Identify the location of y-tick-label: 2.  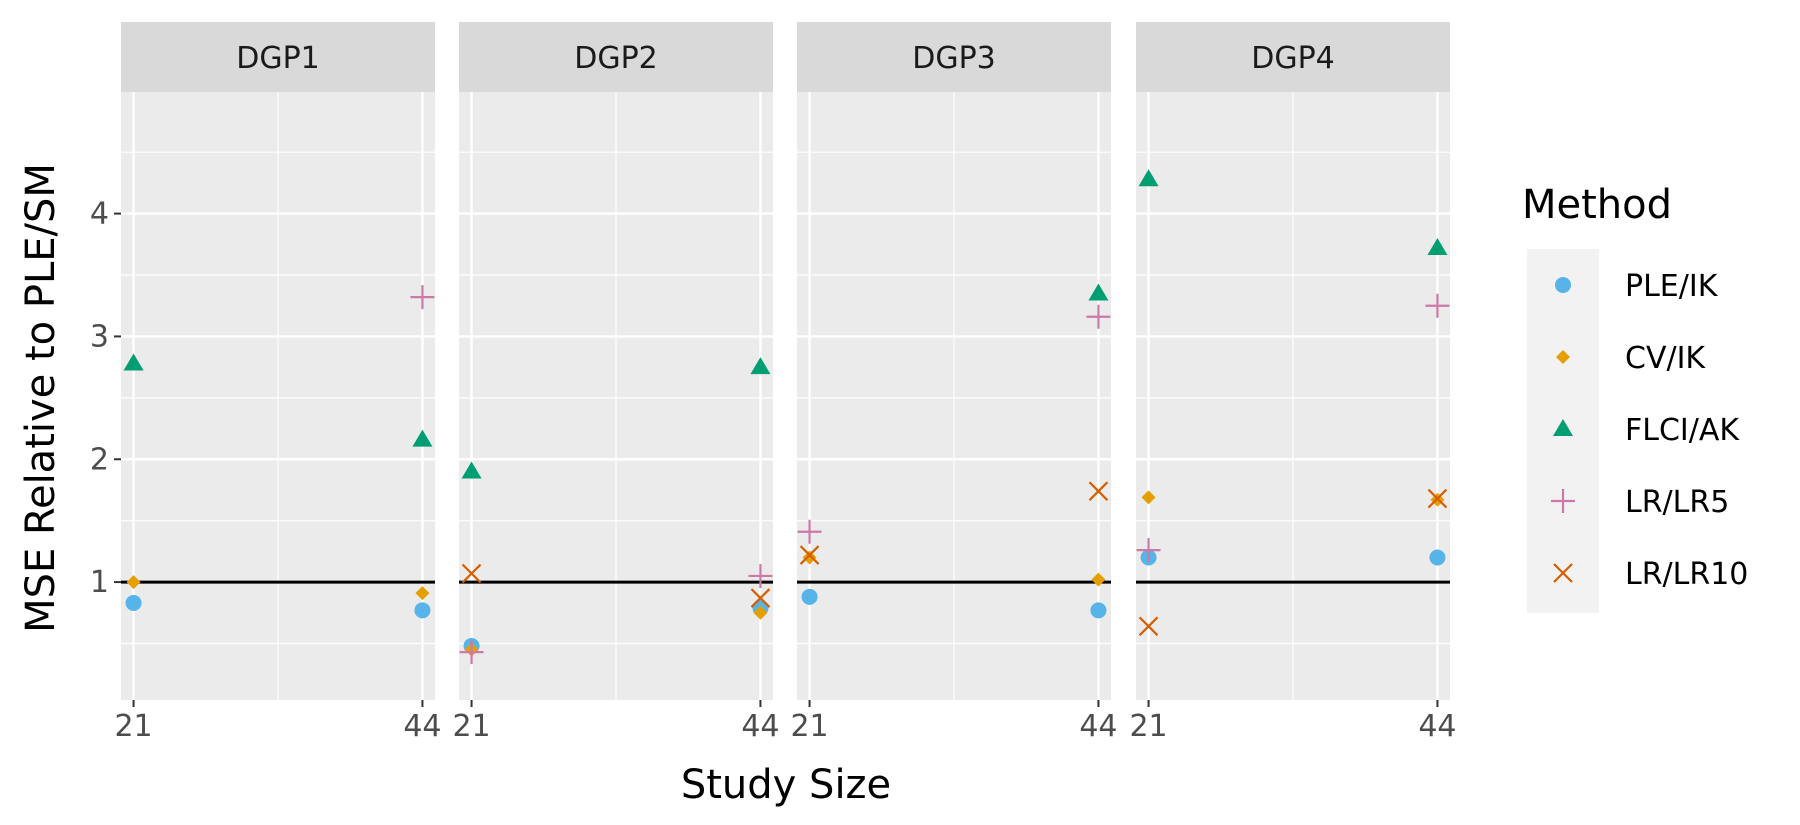
(99, 459).